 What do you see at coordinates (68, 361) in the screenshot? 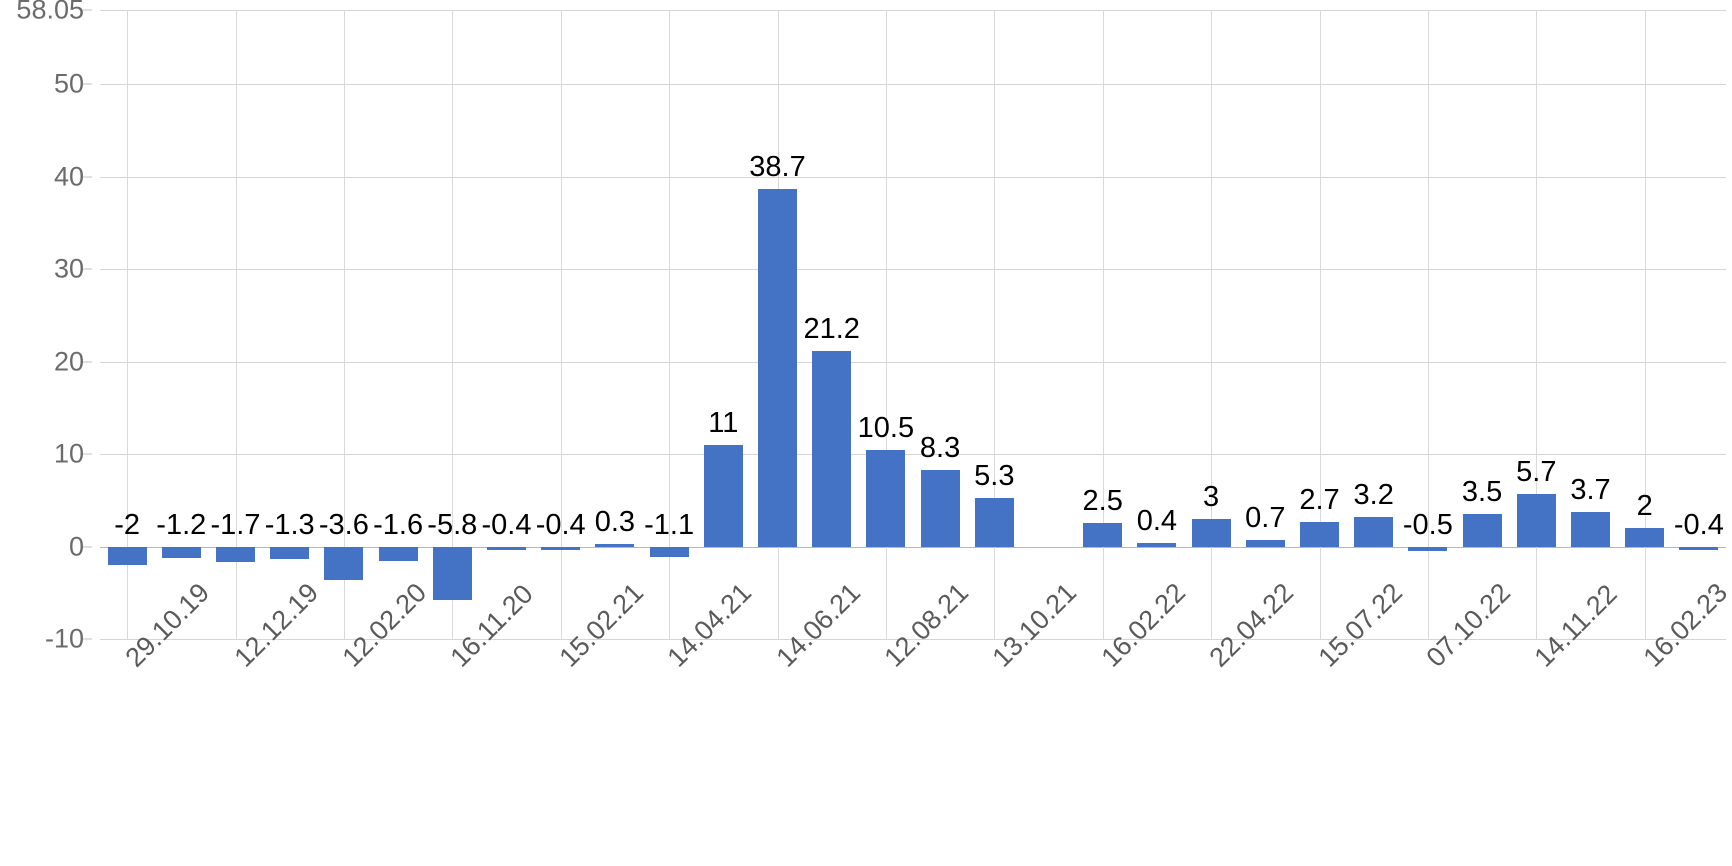
I see `y-axis-tick-label: 20` at bounding box center [68, 361].